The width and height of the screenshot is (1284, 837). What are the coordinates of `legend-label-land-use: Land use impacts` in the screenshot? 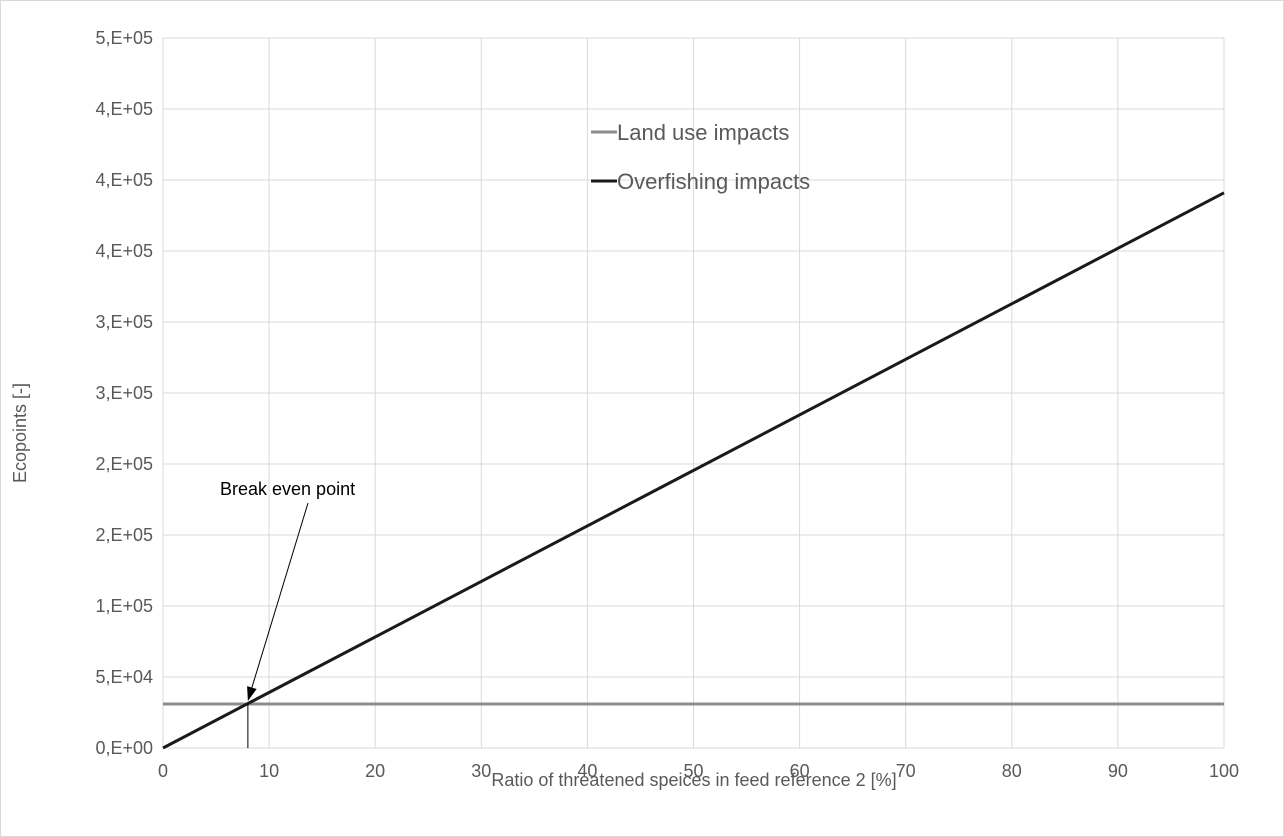 It's located at (703, 132).